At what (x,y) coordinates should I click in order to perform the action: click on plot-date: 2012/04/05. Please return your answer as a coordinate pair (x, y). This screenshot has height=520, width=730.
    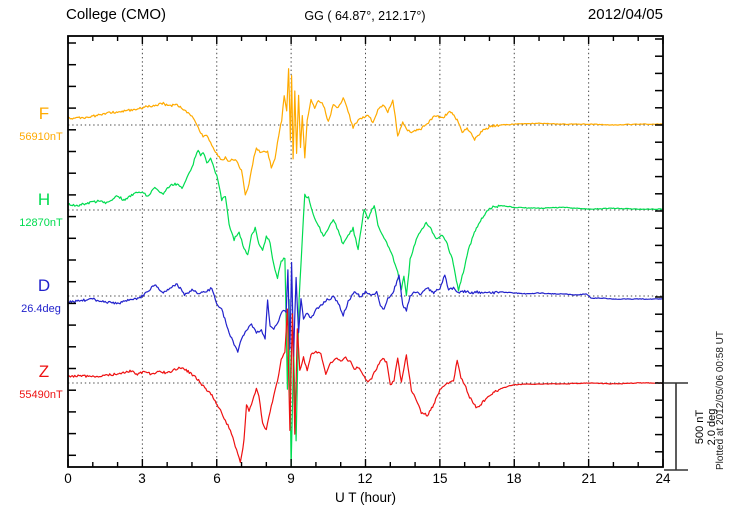
    Looking at the image, I should click on (625, 14).